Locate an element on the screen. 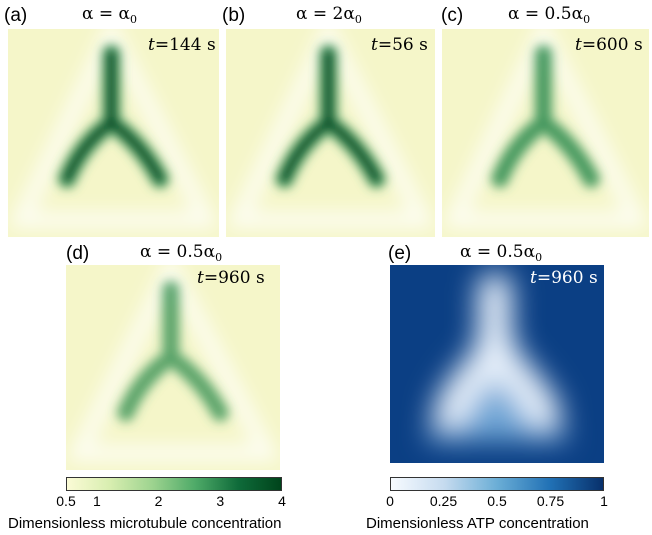  panel-letter: (e) is located at coordinates (400, 253).